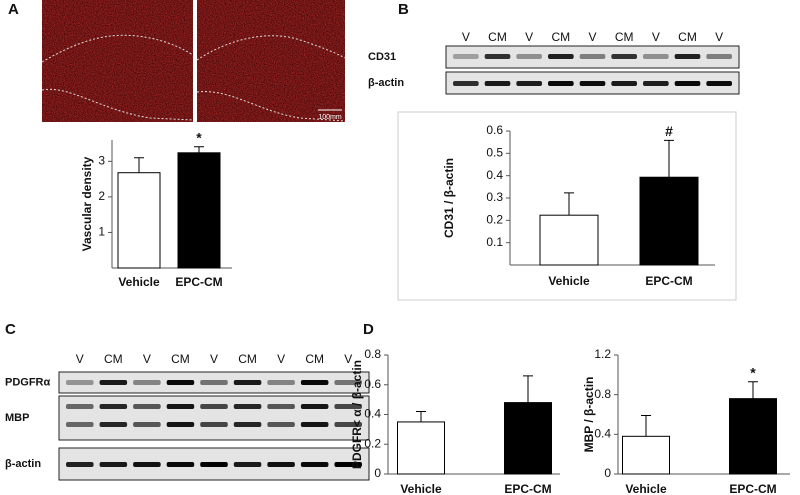 The image size is (800, 495). What do you see at coordinates (494, 197) in the screenshot?
I see `y-tick-label: 0.3` at bounding box center [494, 197].